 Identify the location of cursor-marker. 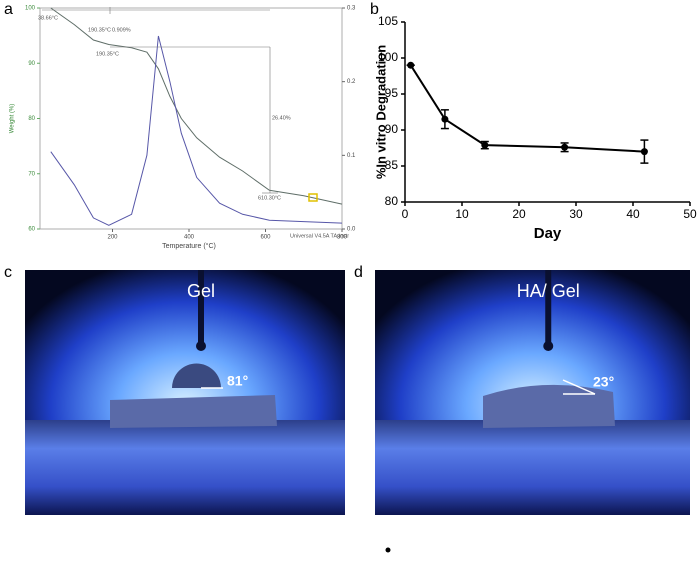
(313, 197).